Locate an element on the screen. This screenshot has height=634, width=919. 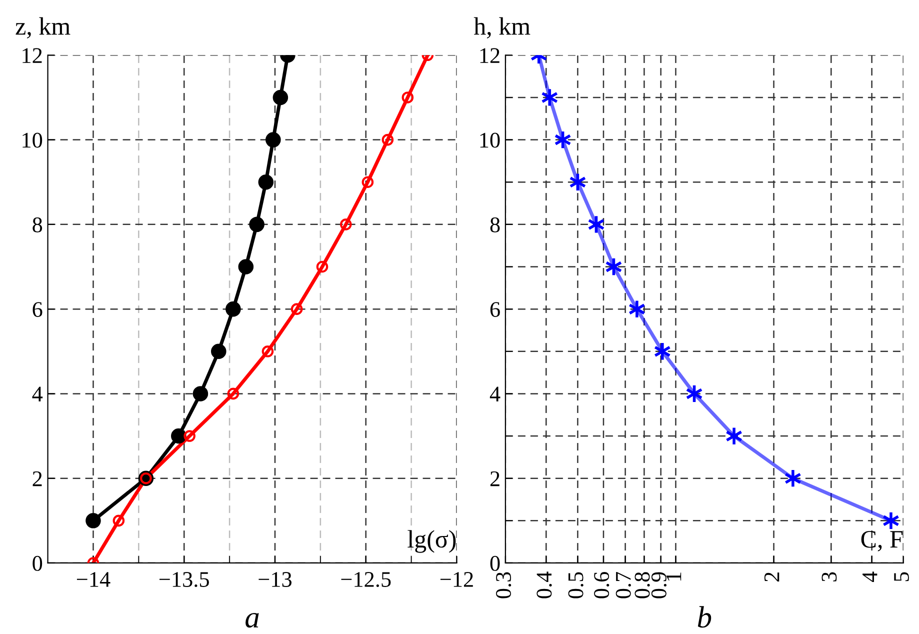
x-tick-label: 0.9 is located at coordinates (658, 585).